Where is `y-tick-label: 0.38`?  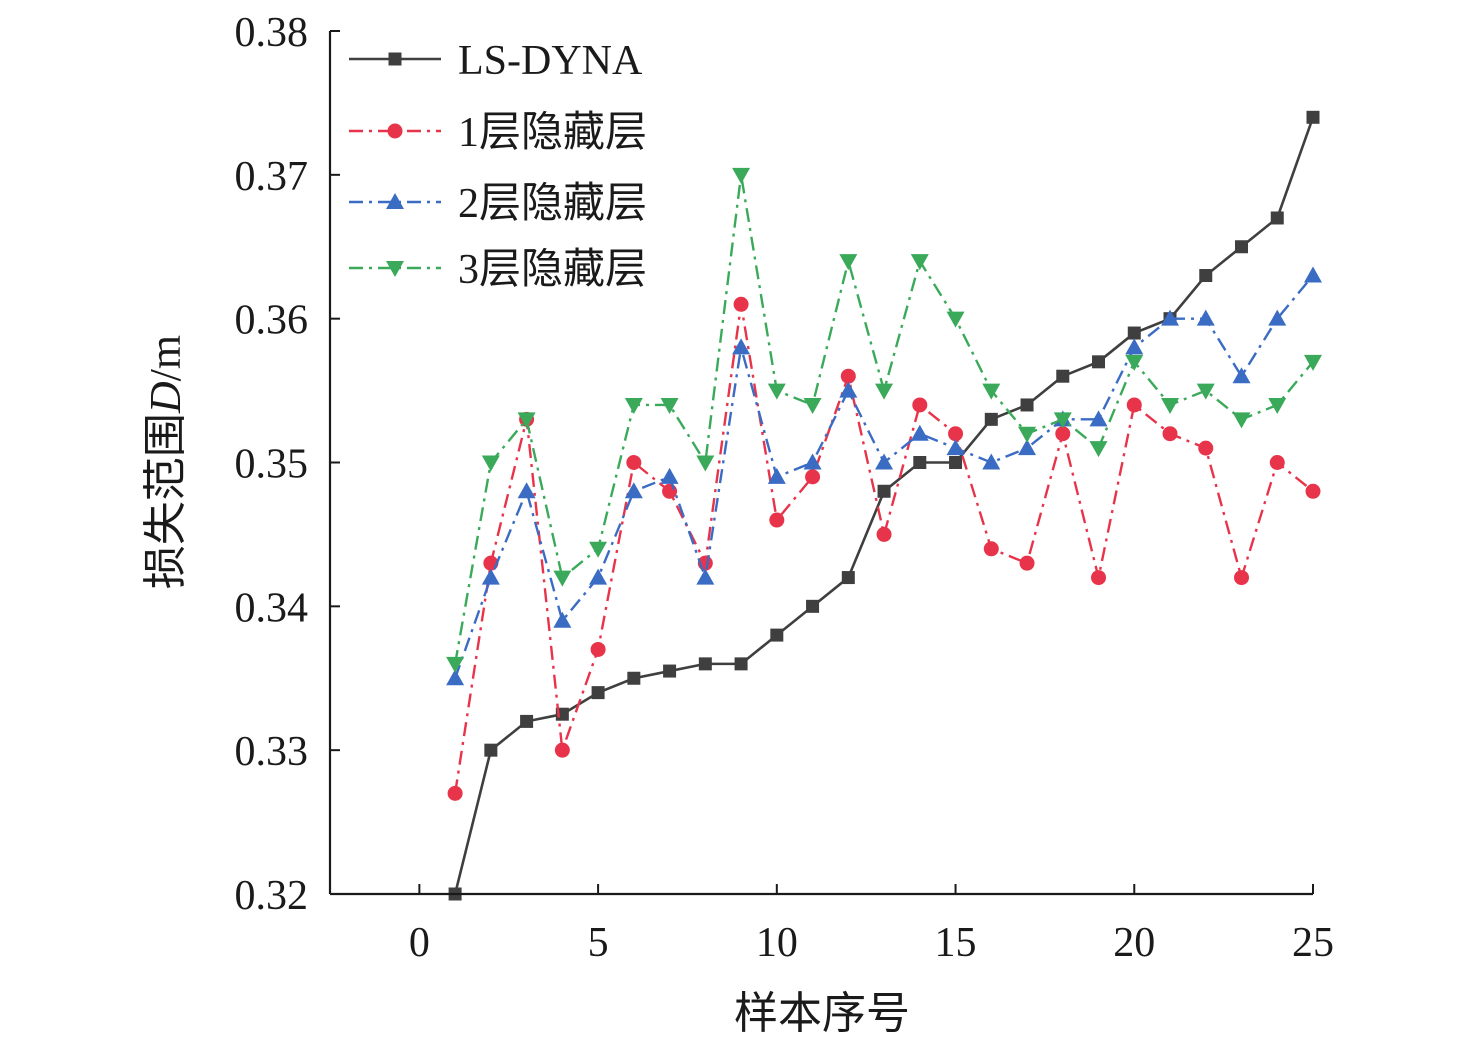 y-tick-label: 0.38 is located at coordinates (272, 33).